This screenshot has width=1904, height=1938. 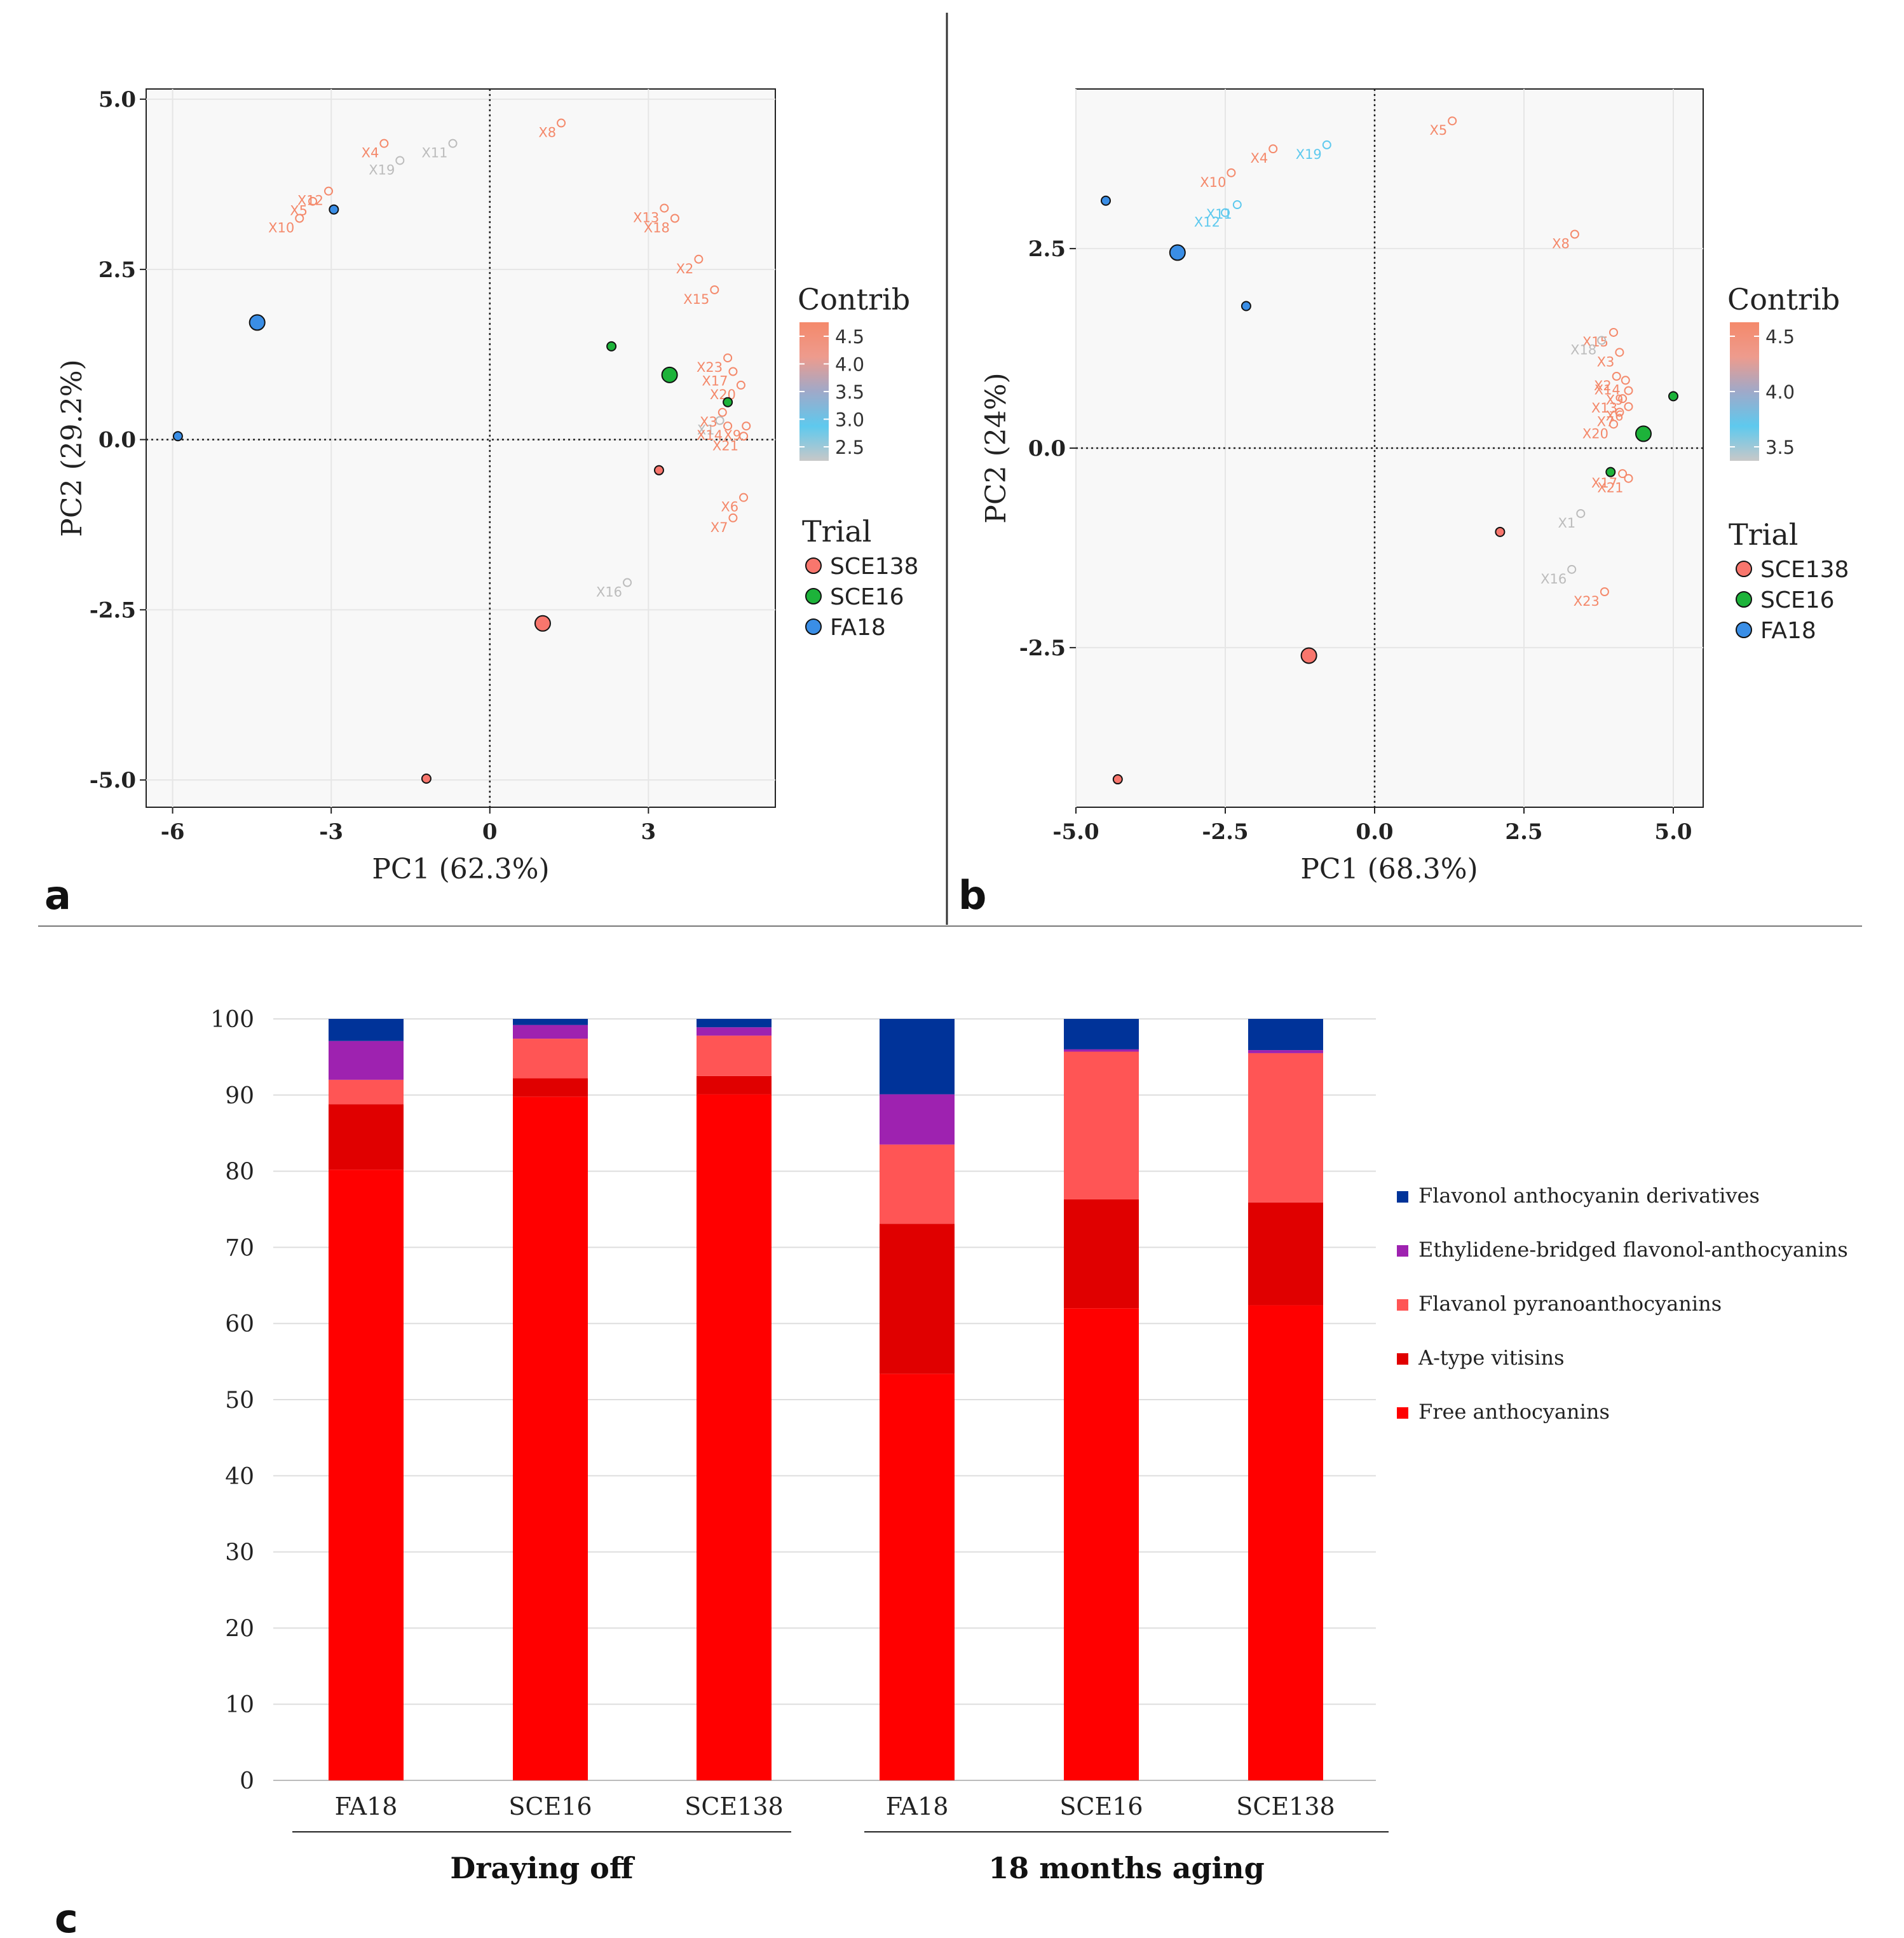 What do you see at coordinates (657, 228) in the screenshot?
I see `variable-label-x18: X18` at bounding box center [657, 228].